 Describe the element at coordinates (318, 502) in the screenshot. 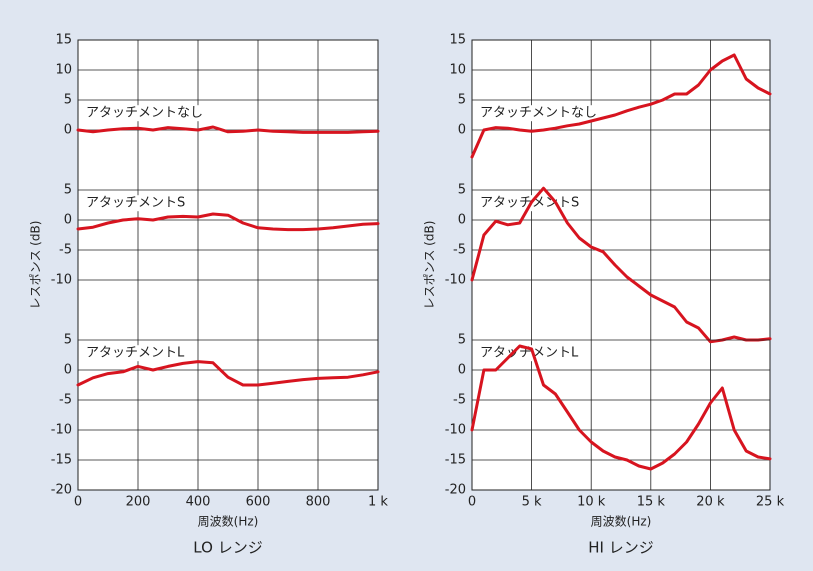

I see `x-tick-label: 800` at that location.